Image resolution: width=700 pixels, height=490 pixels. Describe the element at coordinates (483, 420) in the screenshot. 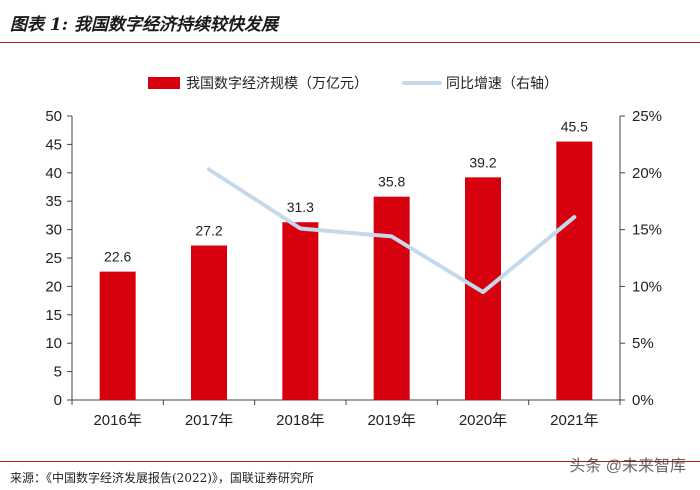

I see `x-category-label: 2020年` at that location.